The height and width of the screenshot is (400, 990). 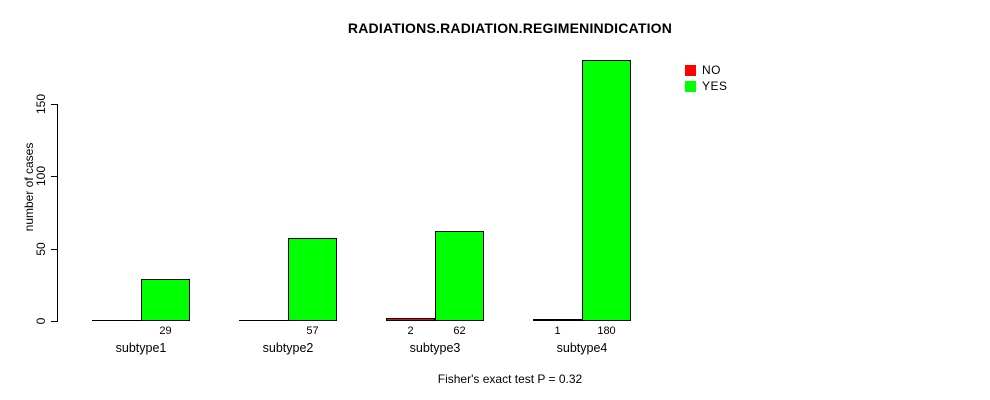 What do you see at coordinates (706, 78) in the screenshot?
I see `legend: NO YES` at bounding box center [706, 78].